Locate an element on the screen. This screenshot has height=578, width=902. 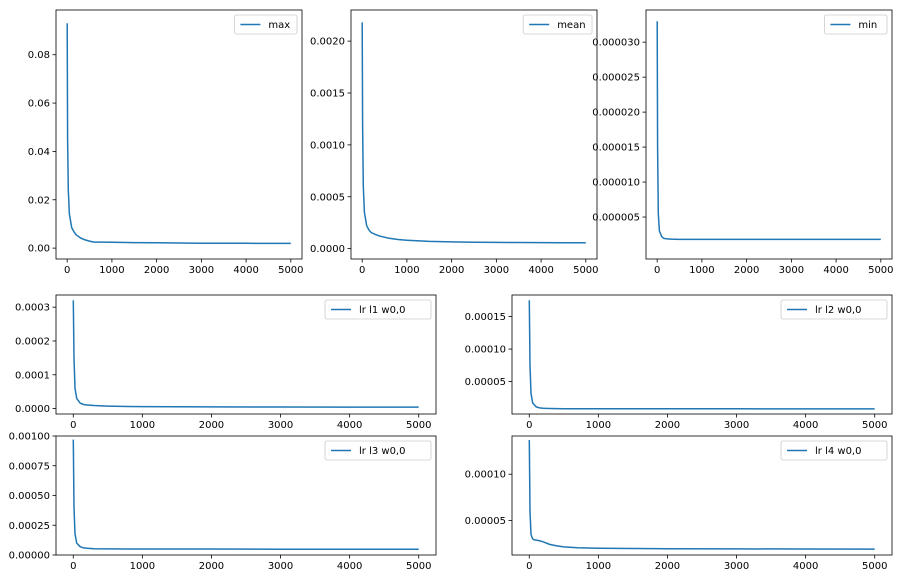
y-tick-label: 0.0005 is located at coordinates (327, 197).